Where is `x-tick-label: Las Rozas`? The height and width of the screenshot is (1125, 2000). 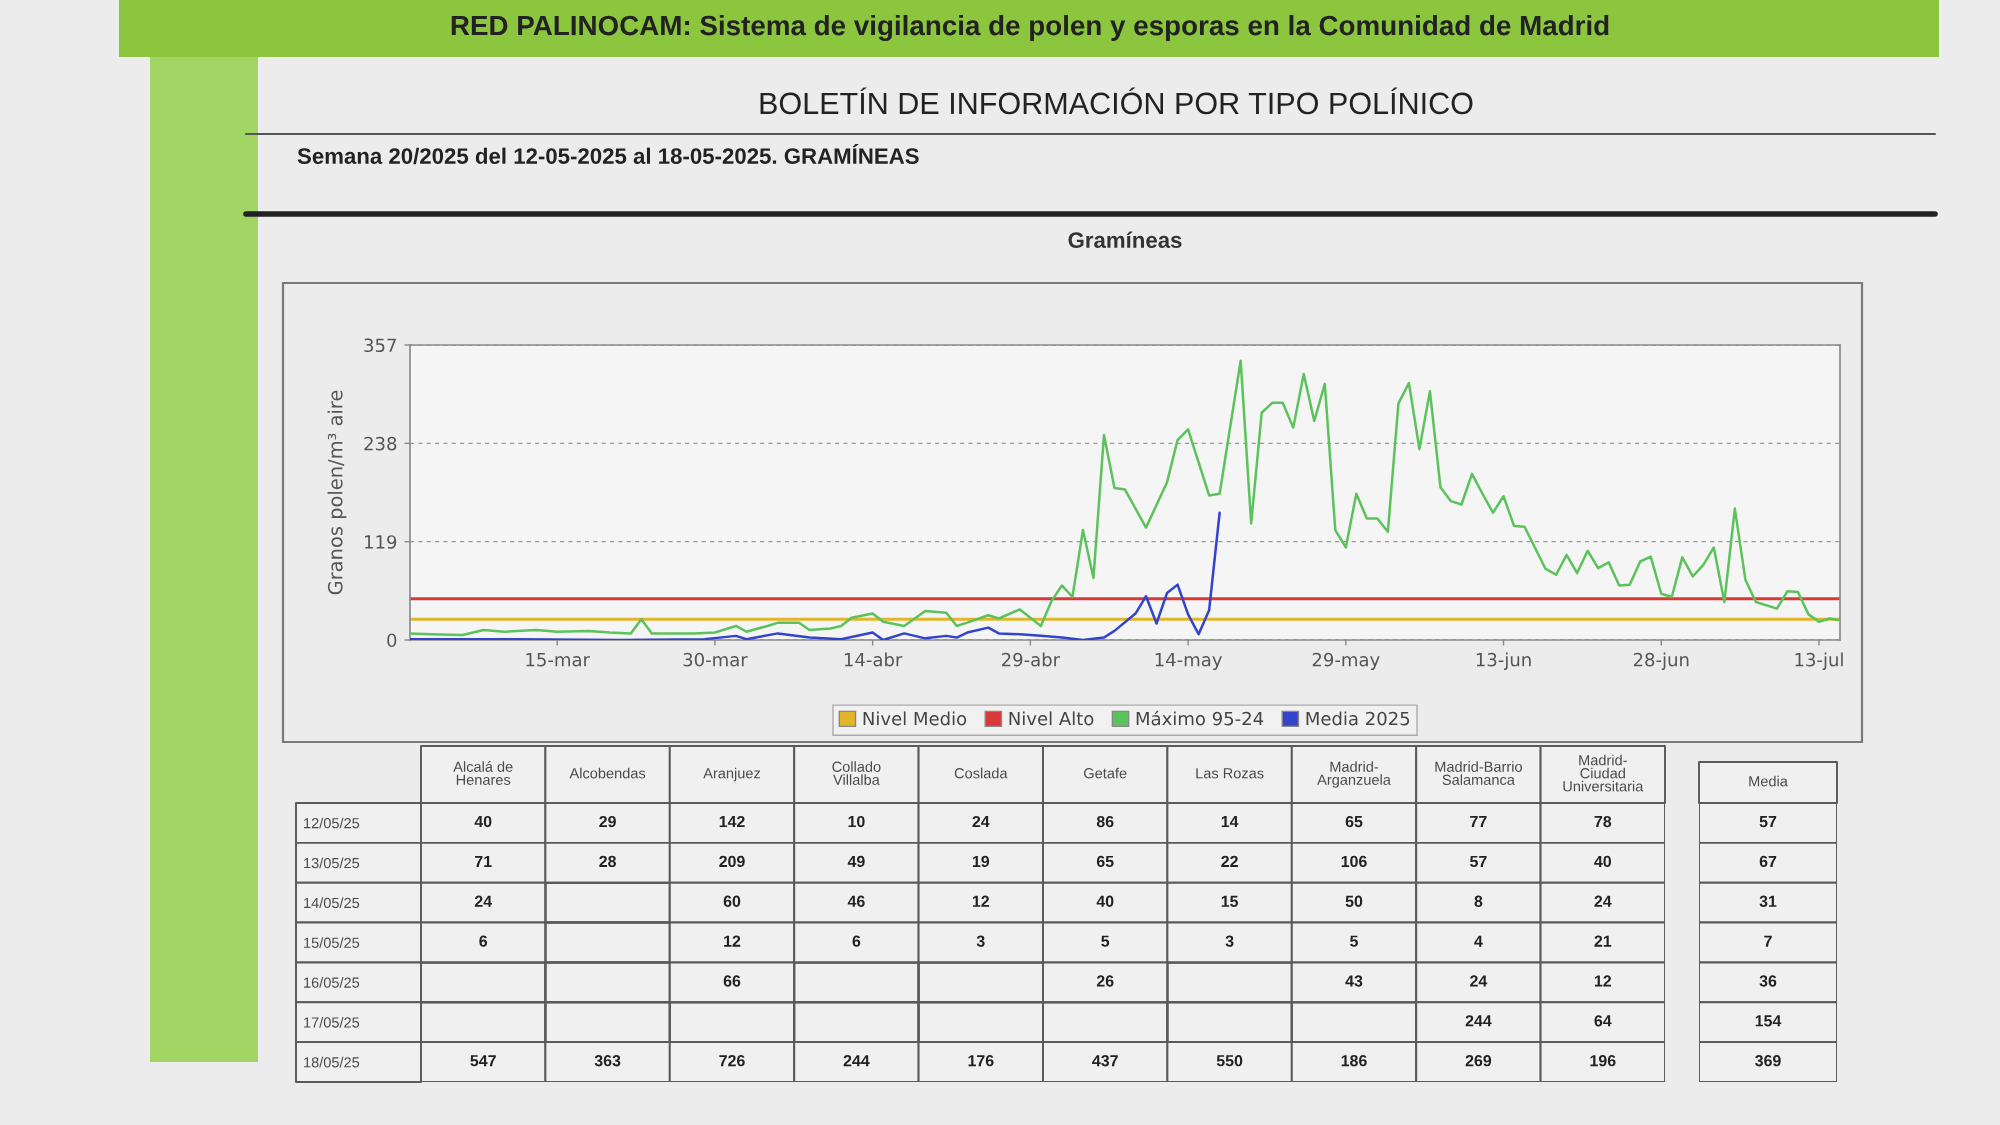 x-tick-label: Las Rozas is located at coordinates (1230, 773).